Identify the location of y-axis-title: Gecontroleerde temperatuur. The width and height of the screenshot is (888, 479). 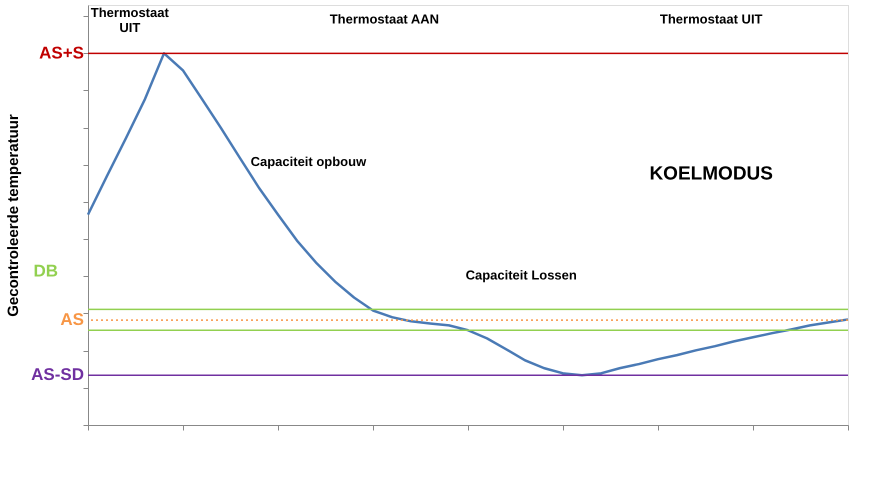
(13, 215).